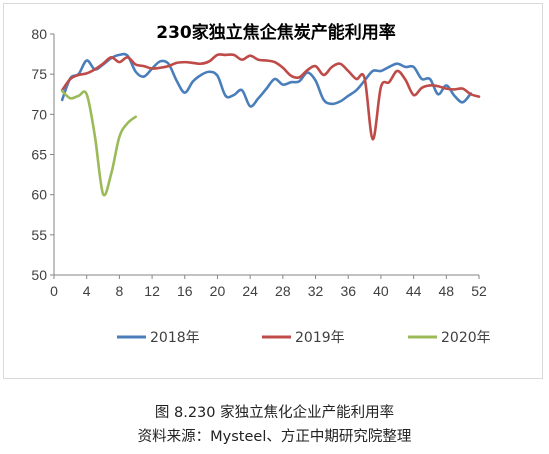 Image resolution: width=549 pixels, height=454 pixels. Describe the element at coordinates (414, 291) in the screenshot. I see `x-tick-label: 44` at that location.